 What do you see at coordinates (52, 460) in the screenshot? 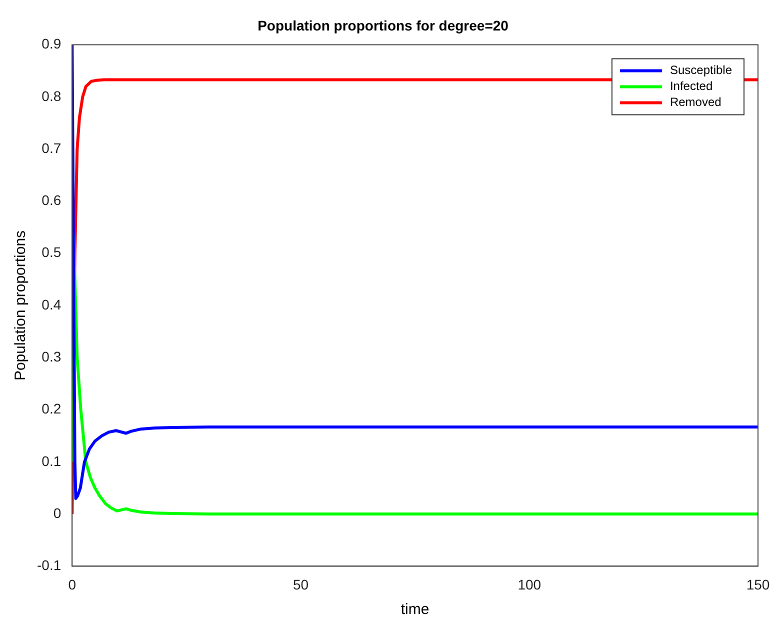
I see `y-tick-label: 0.1` at bounding box center [52, 460].